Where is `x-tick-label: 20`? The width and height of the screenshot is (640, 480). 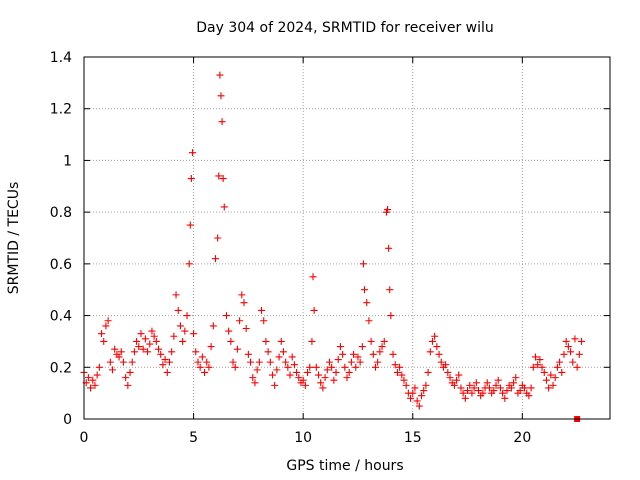
x-tick-label: 20 is located at coordinates (522, 438).